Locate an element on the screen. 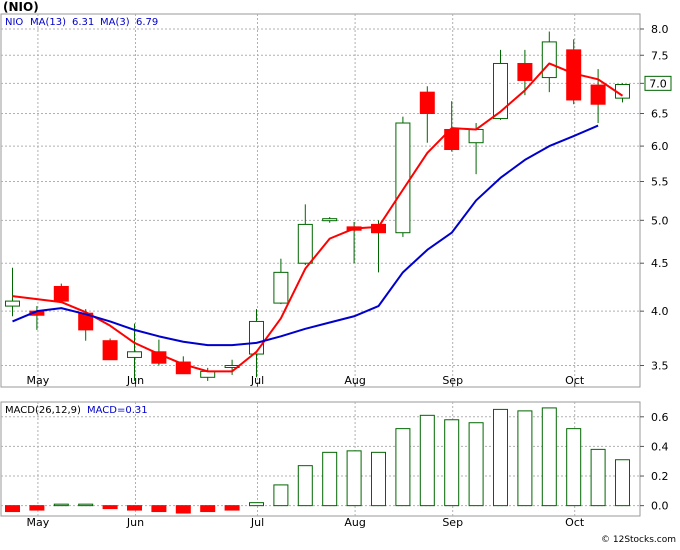 This screenshot has width=680, height=550. macd-legend-label: MACD(26,12,9) is located at coordinates (43, 410).